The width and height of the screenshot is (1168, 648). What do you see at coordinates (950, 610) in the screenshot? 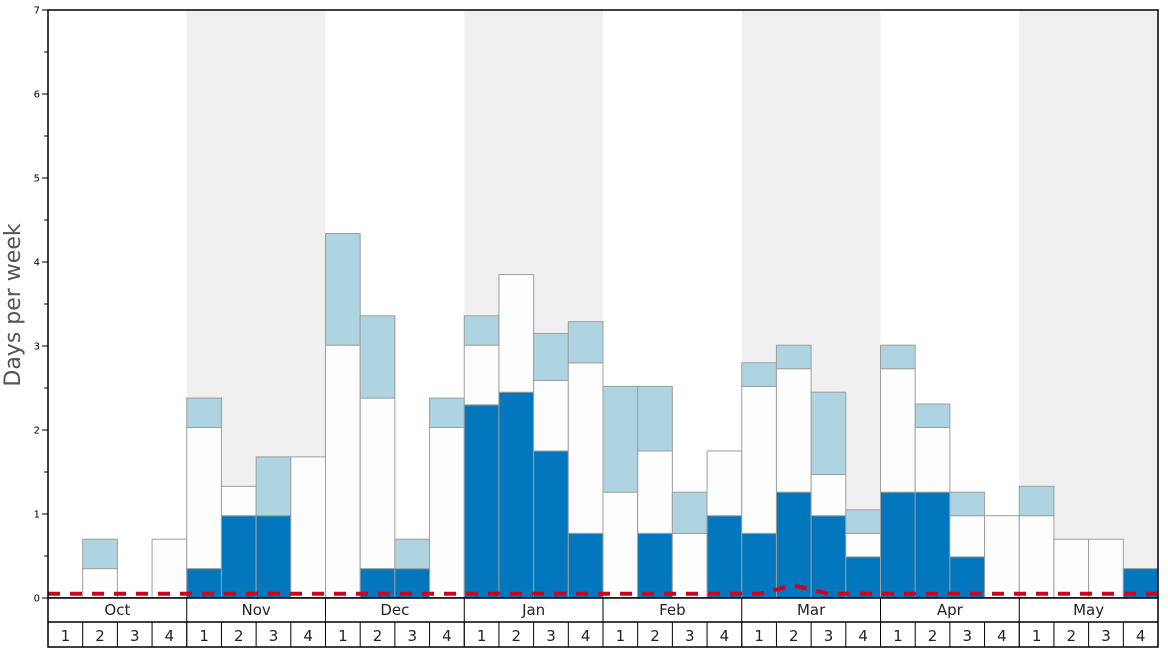
I see `month-label-apr: Apr` at bounding box center [950, 610].